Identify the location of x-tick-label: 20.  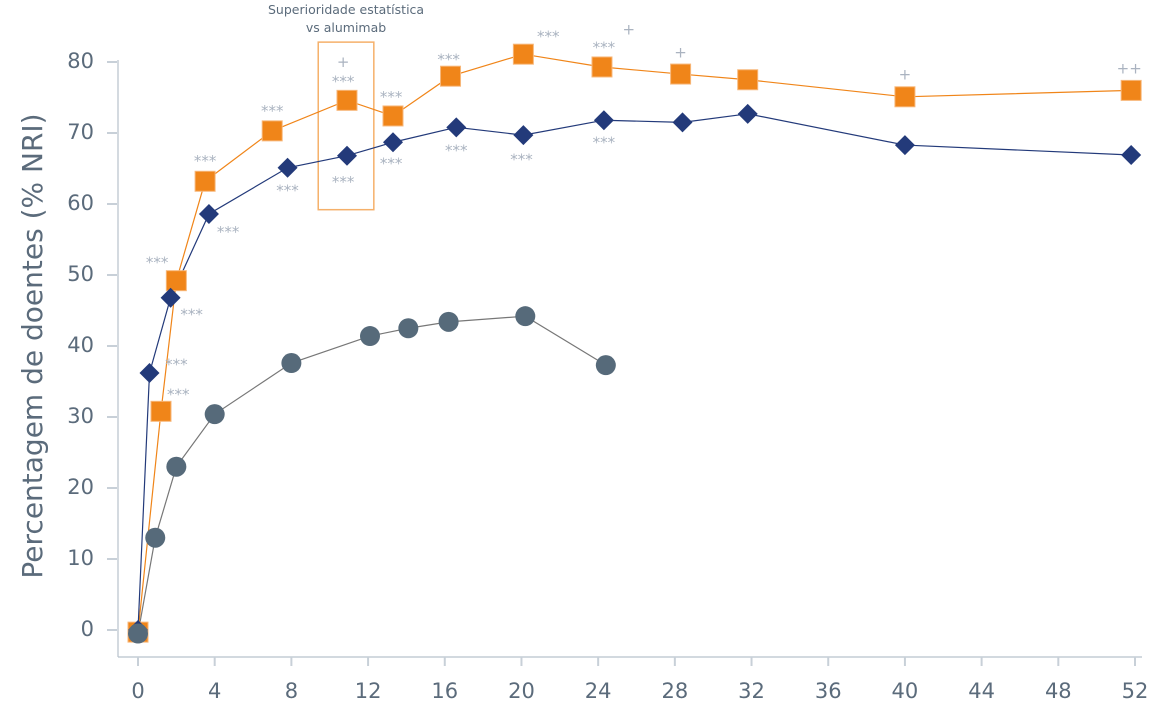
(521, 691).